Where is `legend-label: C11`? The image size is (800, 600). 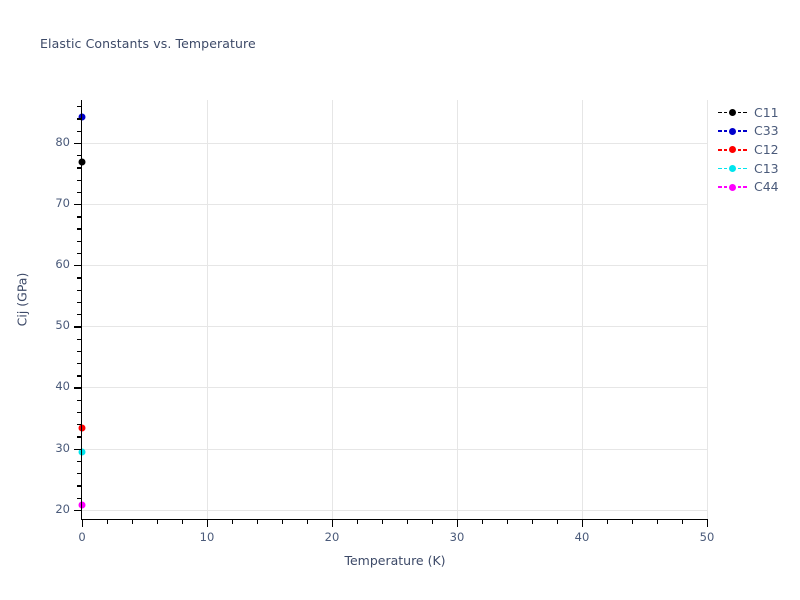
legend-label: C11 is located at coordinates (766, 112).